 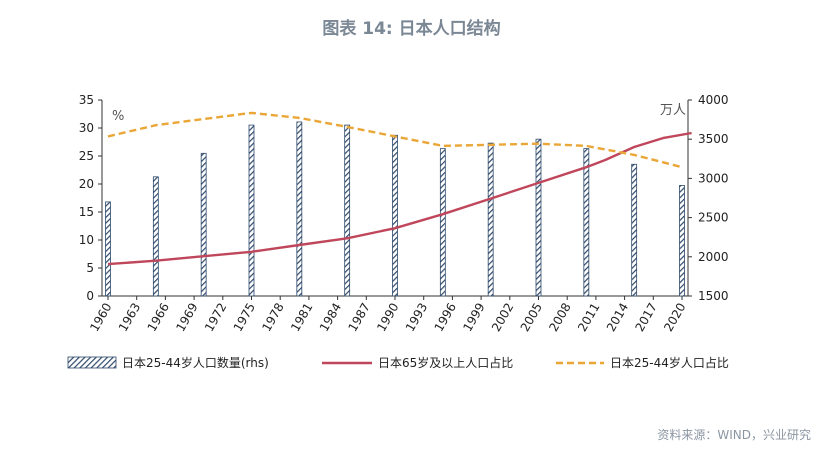 I want to click on right-tick-label: 3500, so click(x=713, y=139).